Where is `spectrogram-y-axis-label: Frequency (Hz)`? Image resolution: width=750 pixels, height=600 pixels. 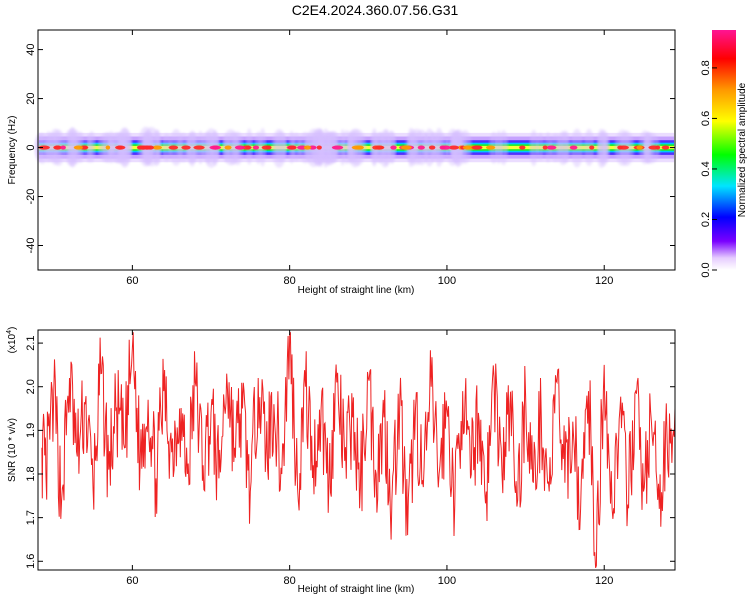 spectrogram-y-axis-label: Frequency (Hz) is located at coordinates (12, 150).